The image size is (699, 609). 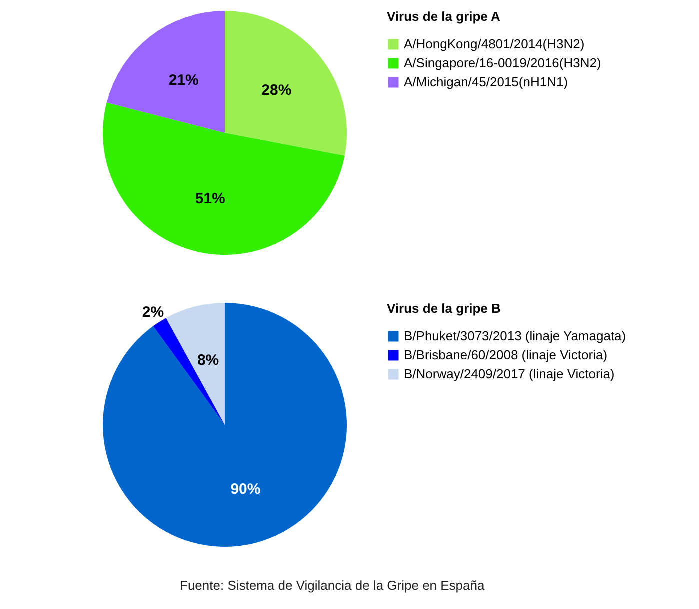 I want to click on legend-label: B/Phuket/3073/2013 (linaje Yamagata), so click(x=515, y=336).